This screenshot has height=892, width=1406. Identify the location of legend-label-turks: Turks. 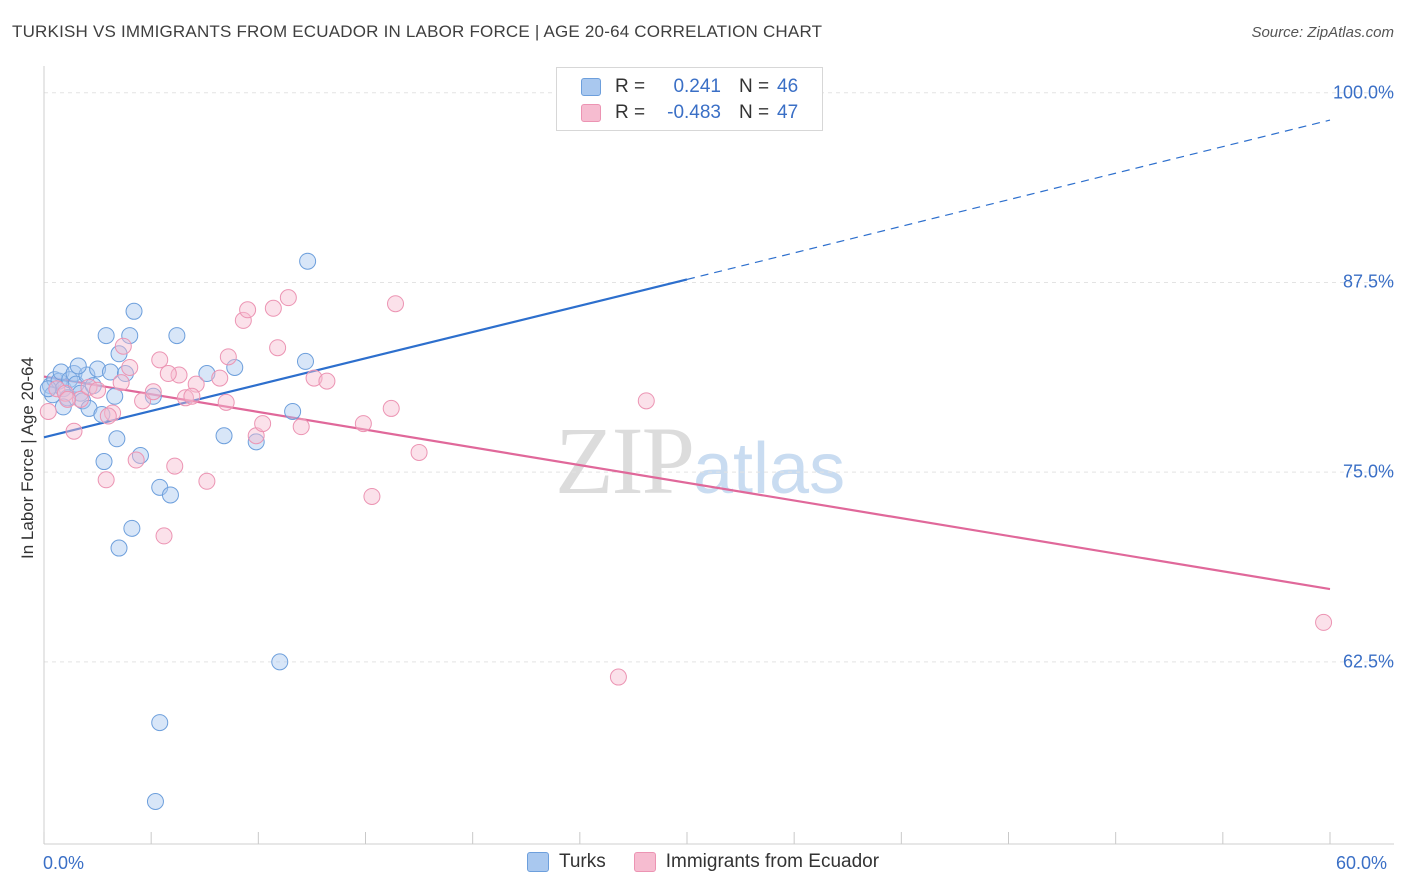
(582, 861).